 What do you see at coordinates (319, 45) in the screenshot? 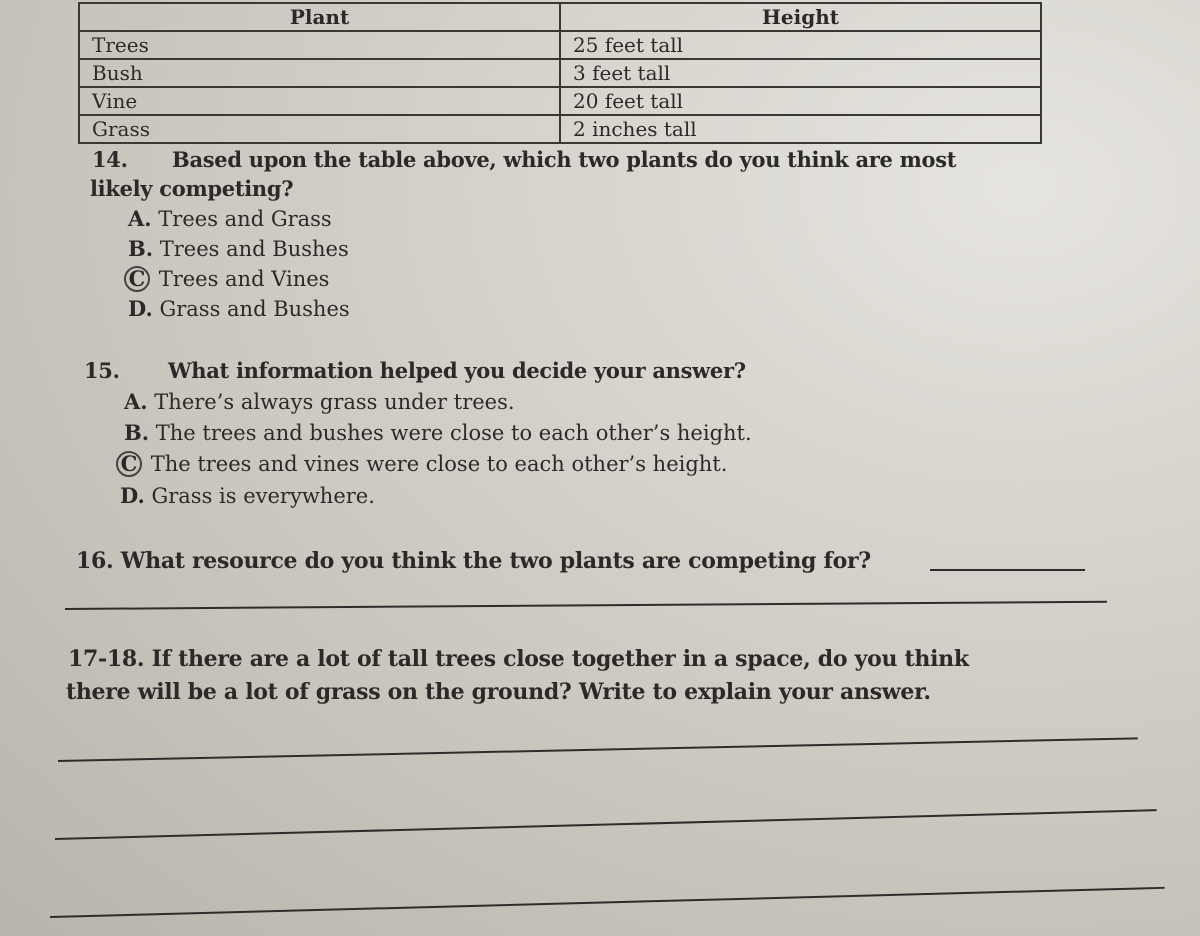
I see `plant-cell: Trees` at bounding box center [319, 45].